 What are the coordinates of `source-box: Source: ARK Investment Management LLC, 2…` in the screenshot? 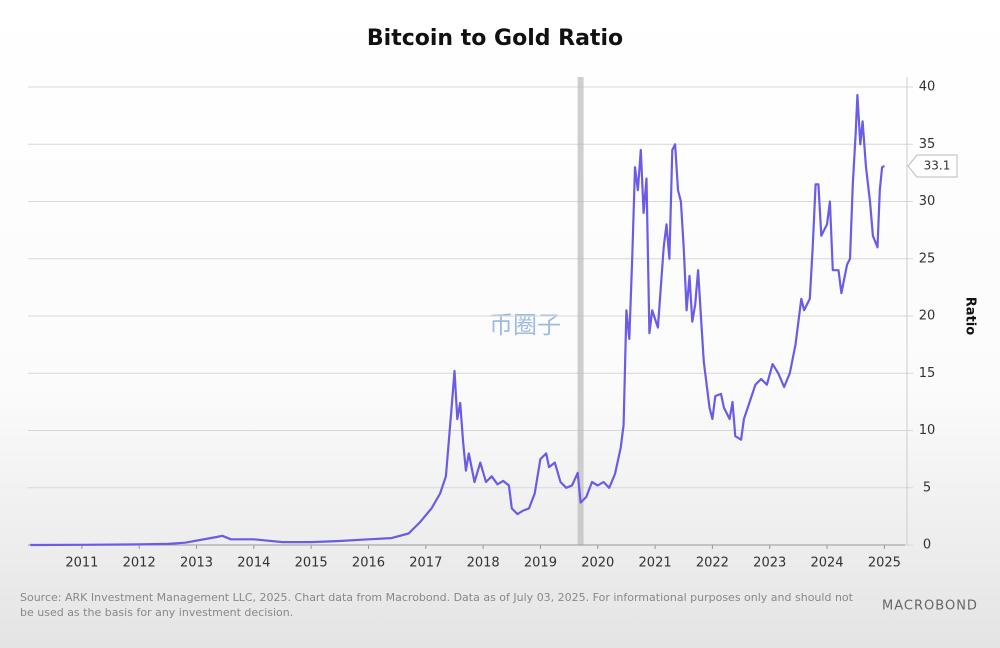 It's located at (436, 605).